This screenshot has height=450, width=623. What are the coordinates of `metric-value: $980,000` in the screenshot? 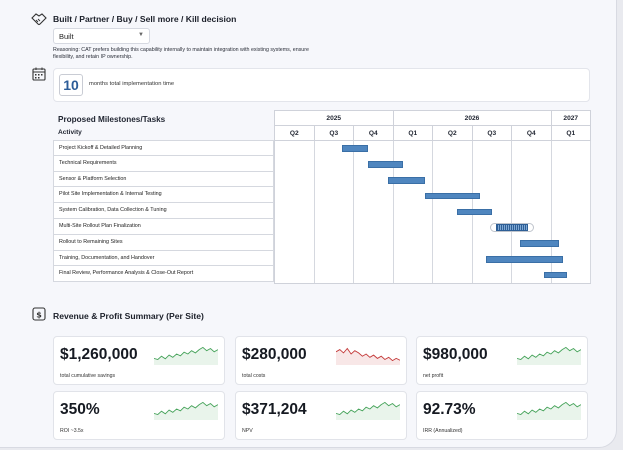 It's located at (455, 354).